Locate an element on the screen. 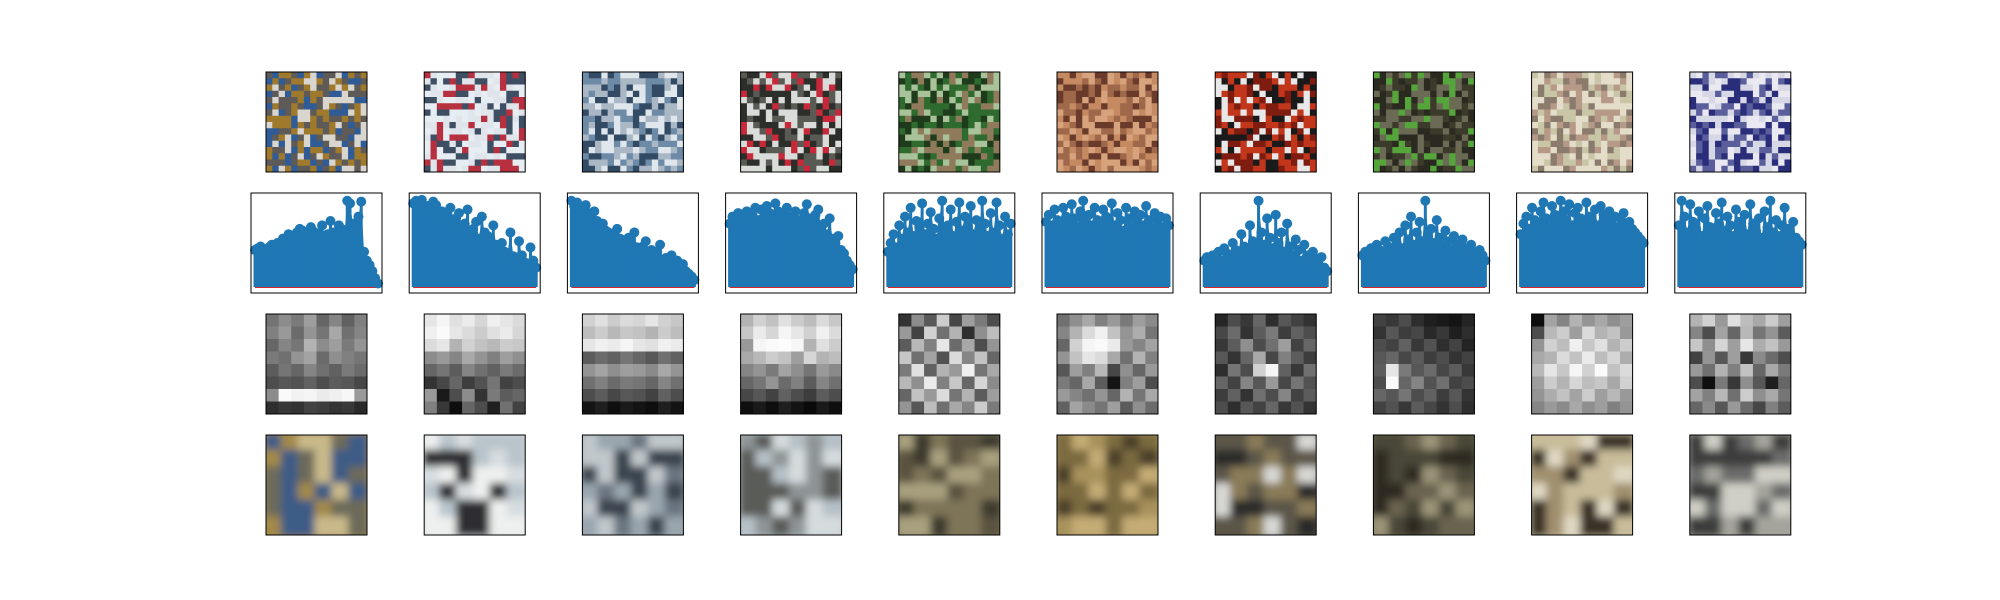 Image resolution: width=2000 pixels, height=600 pixels. stem-plot-panel is located at coordinates (1107, 243).